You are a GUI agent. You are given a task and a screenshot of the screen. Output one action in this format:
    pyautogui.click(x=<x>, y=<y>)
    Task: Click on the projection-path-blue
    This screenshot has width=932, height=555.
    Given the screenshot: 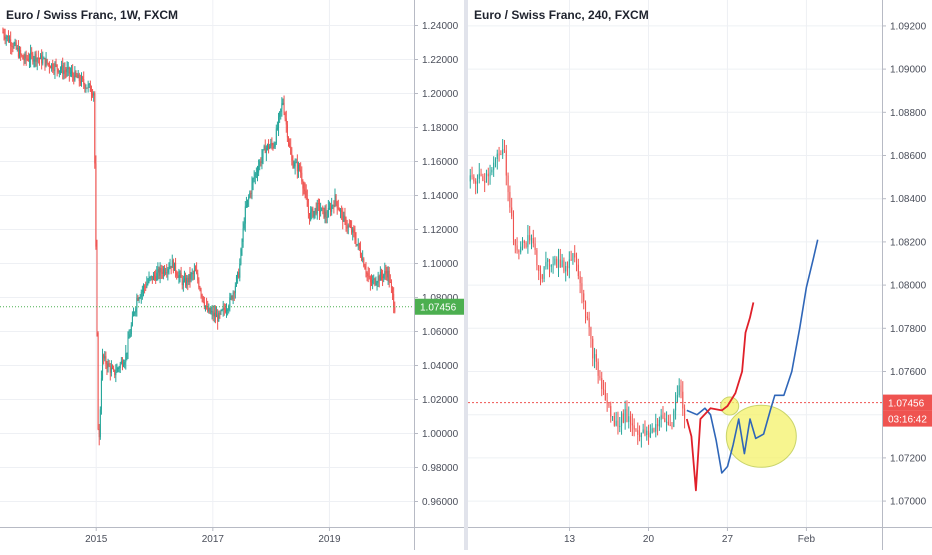 What is the action you would take?
    pyautogui.click(x=752, y=356)
    